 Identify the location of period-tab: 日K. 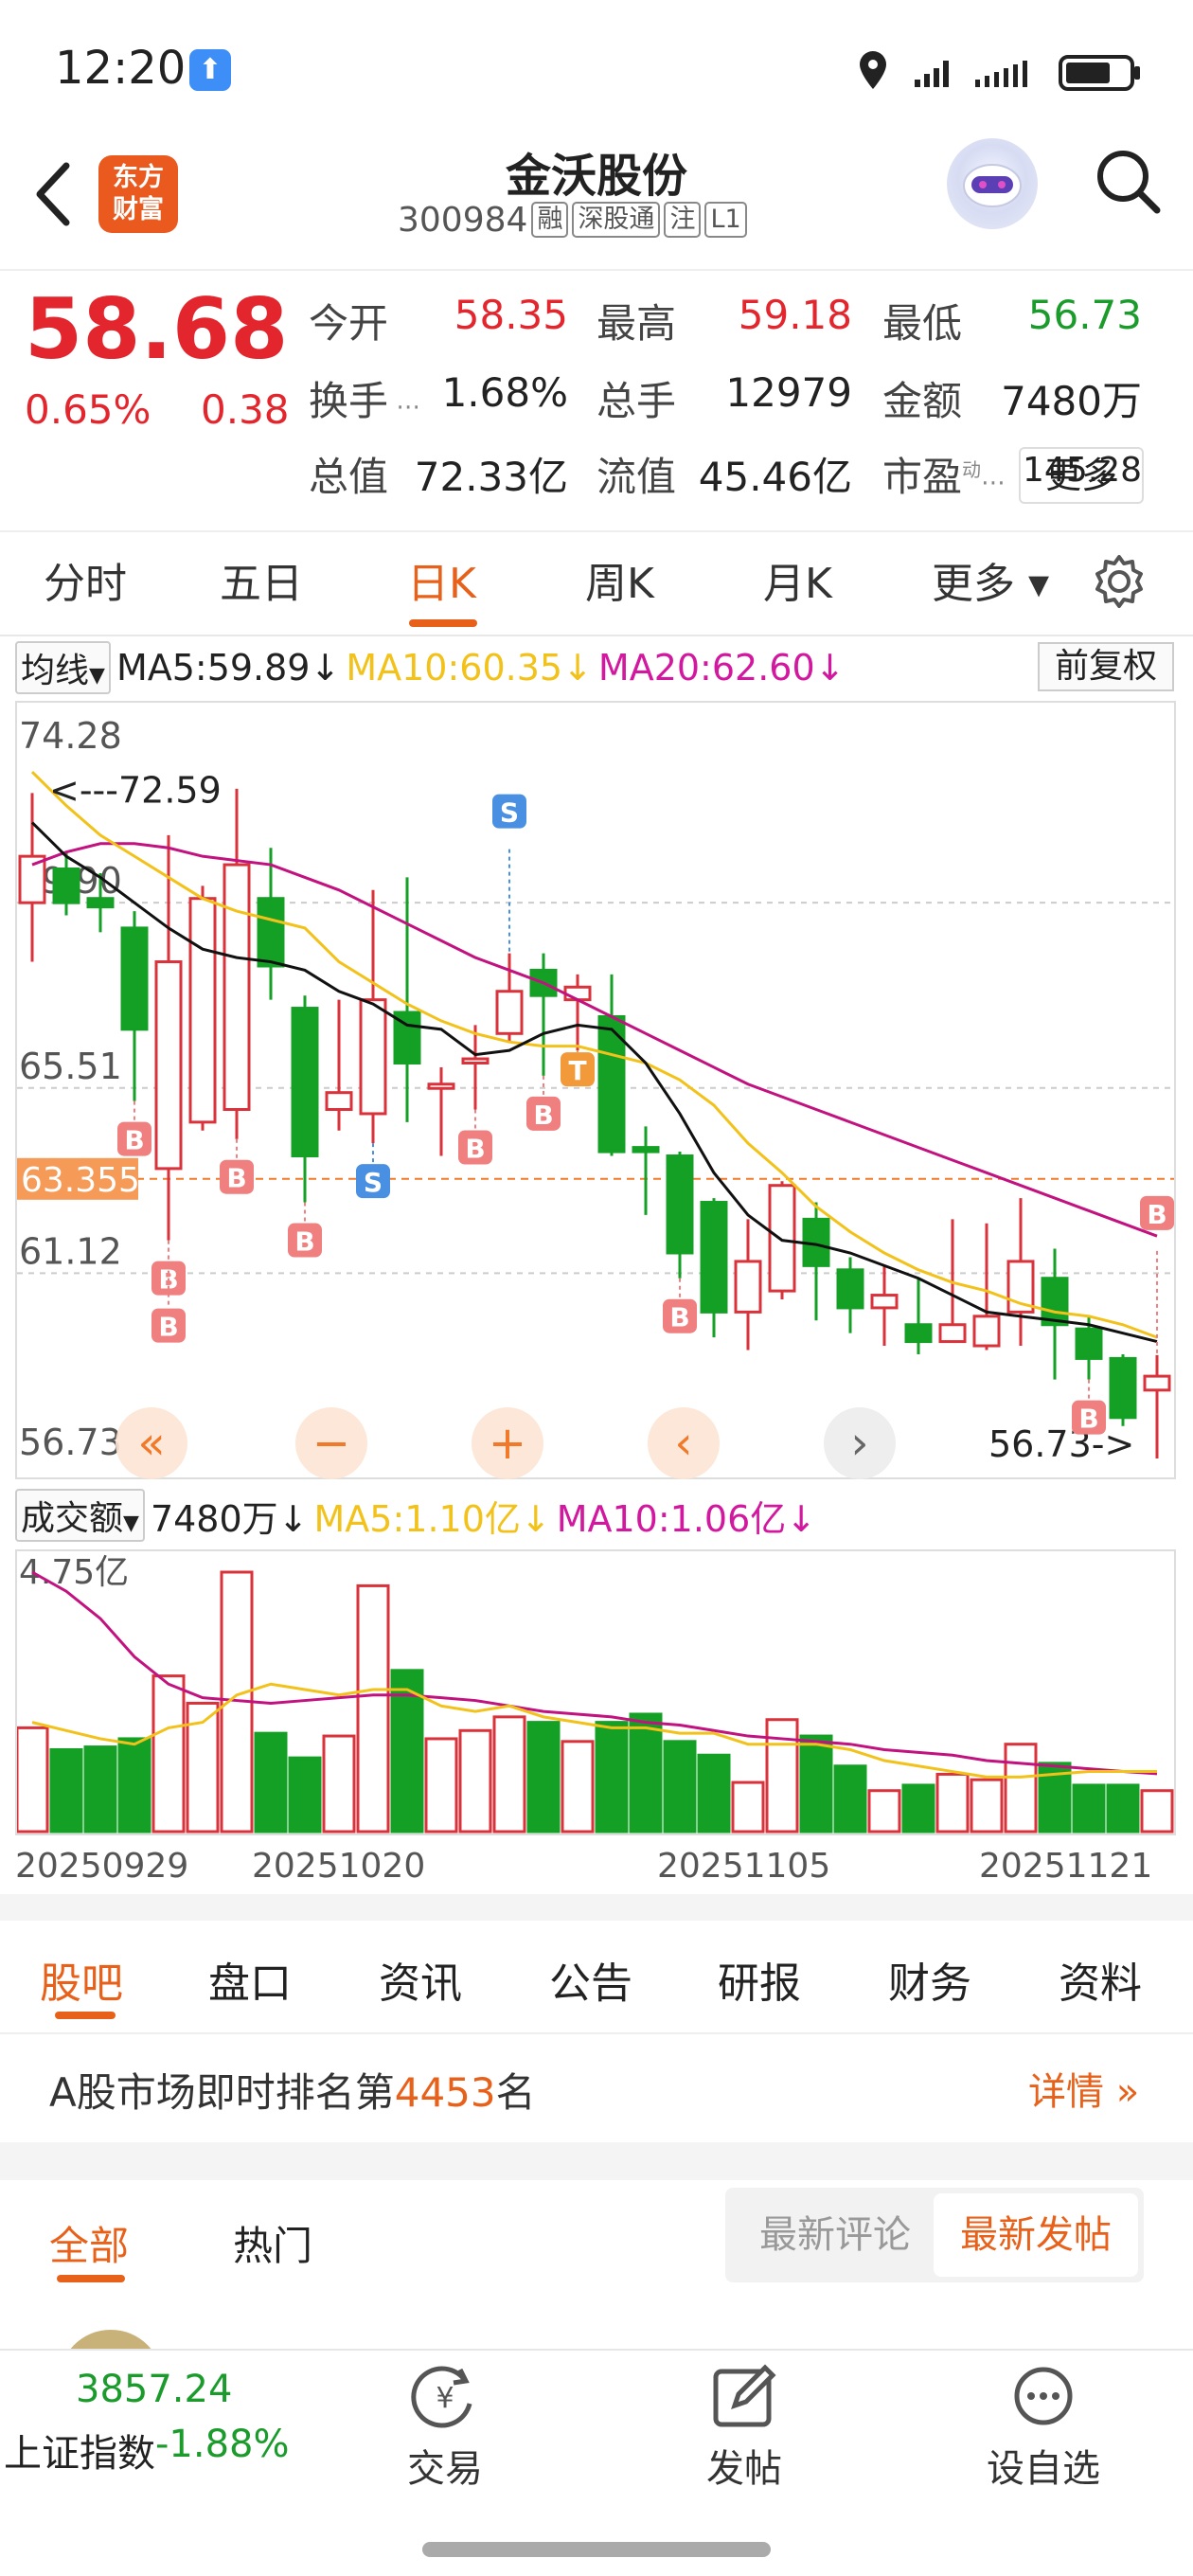
(441, 584).